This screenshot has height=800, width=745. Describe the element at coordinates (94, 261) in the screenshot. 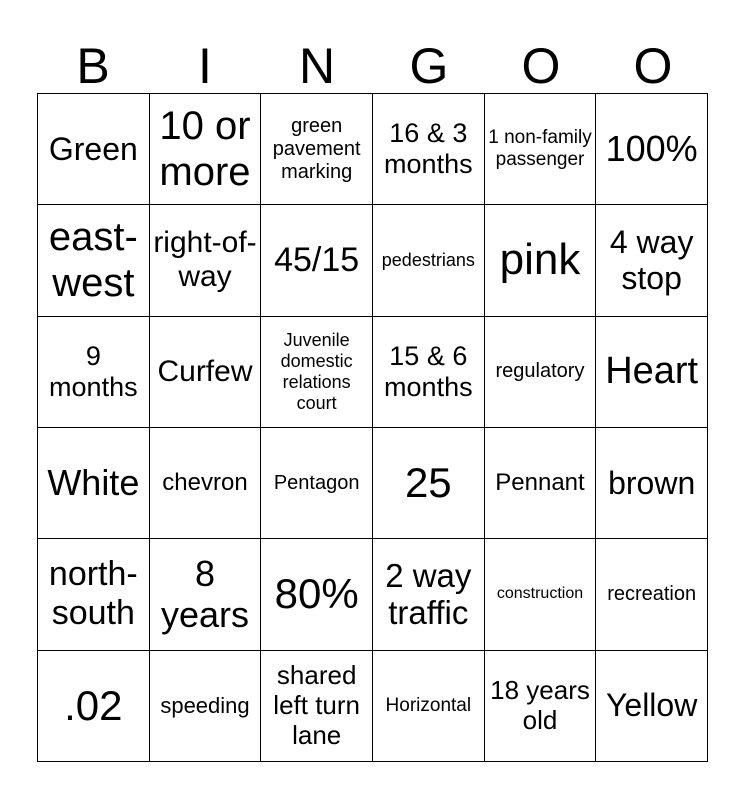

I see `bingo-cell: east-west` at that location.